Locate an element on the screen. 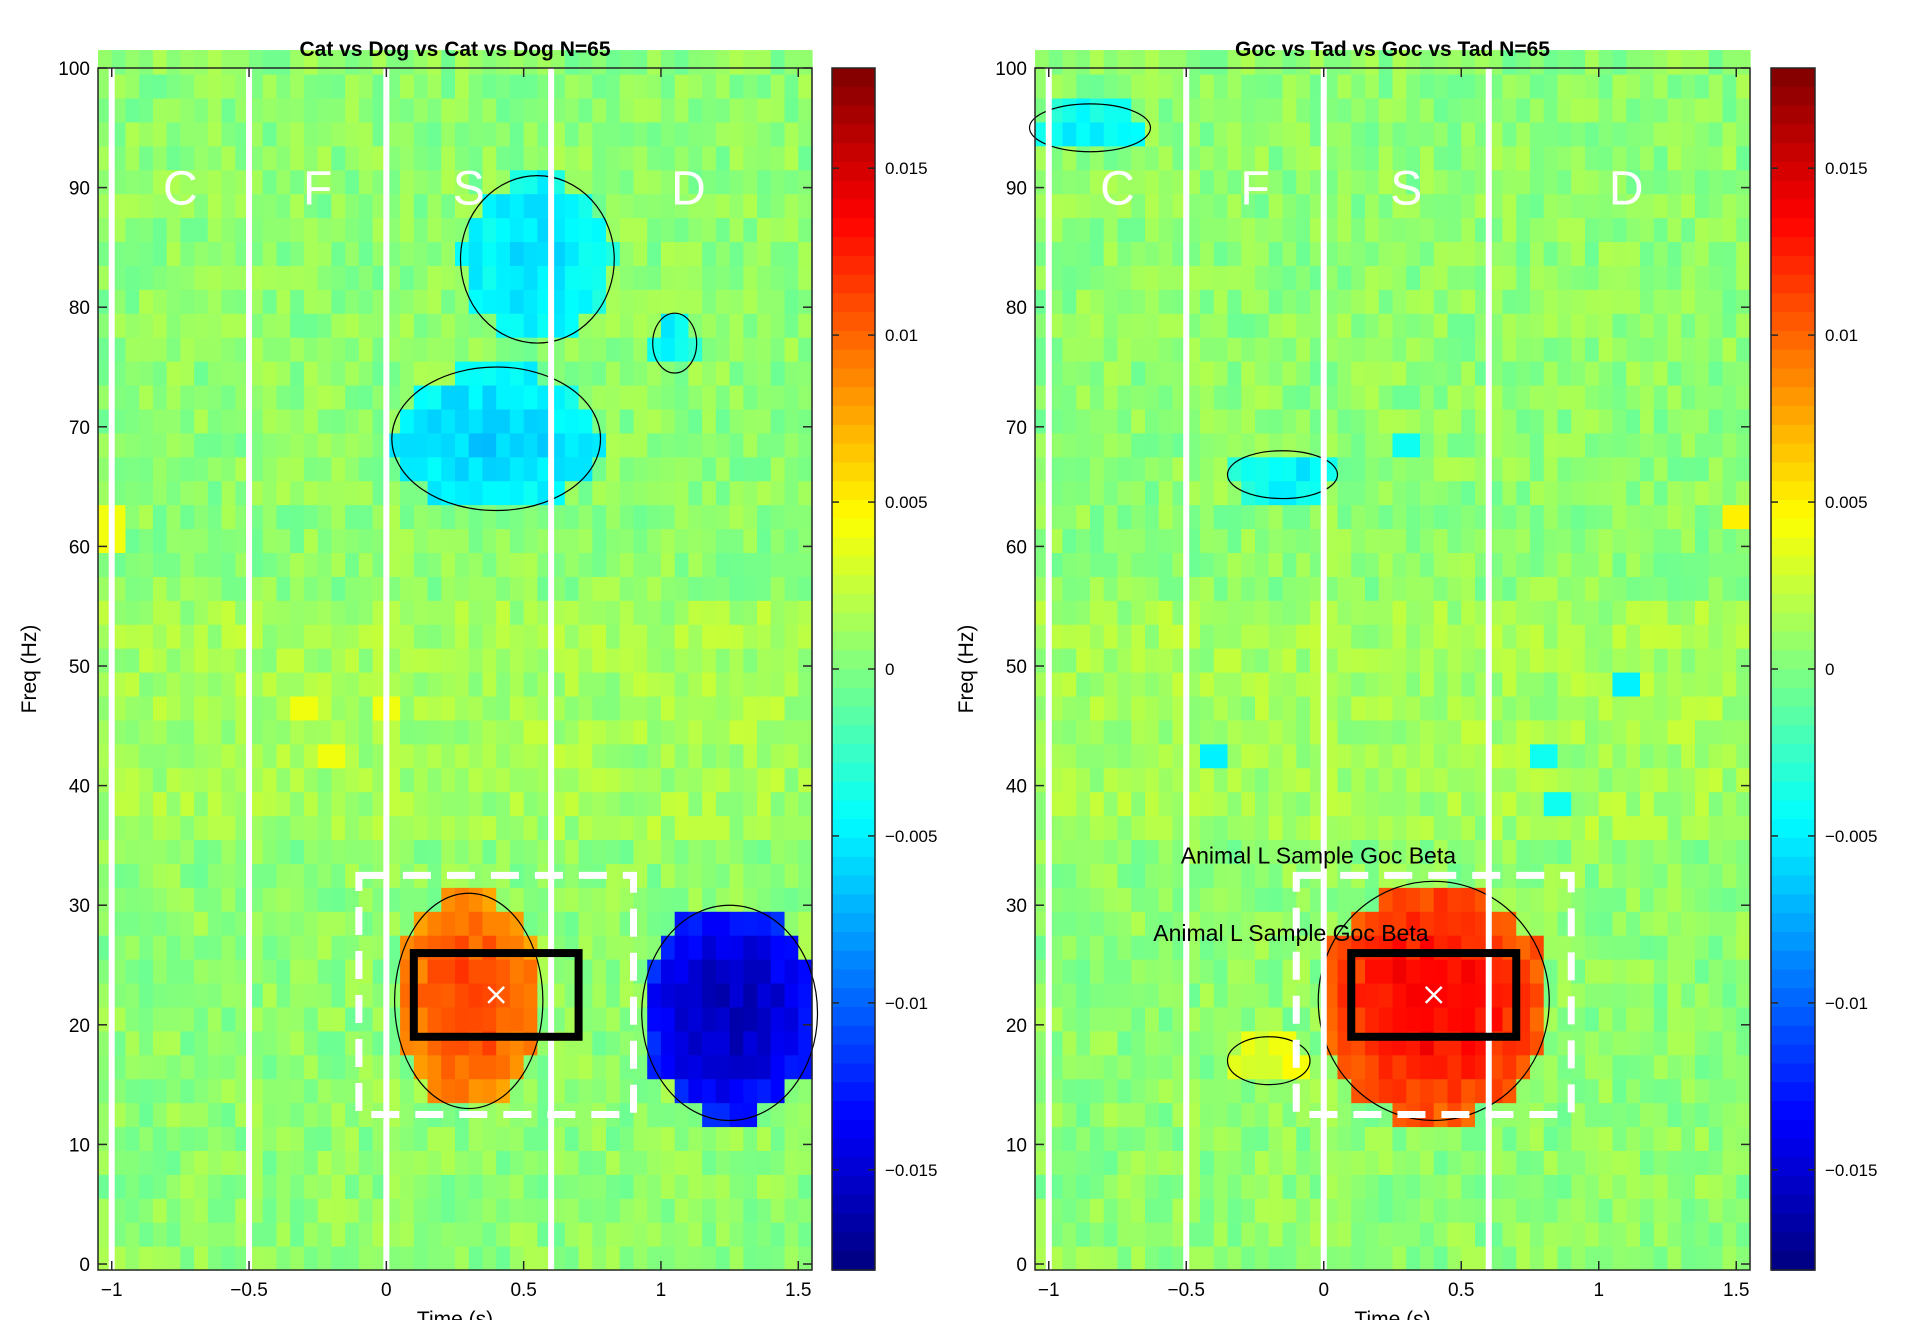 This screenshot has width=1925, height=1325. colorbar-swatch is located at coordinates (853, 1130).